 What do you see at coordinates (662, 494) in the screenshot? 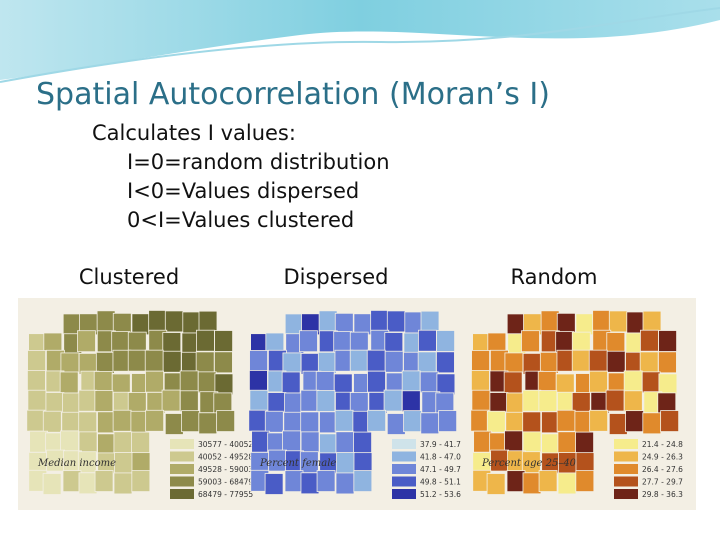
I see `legend-label: 29.8 - 36.3` at bounding box center [662, 494].